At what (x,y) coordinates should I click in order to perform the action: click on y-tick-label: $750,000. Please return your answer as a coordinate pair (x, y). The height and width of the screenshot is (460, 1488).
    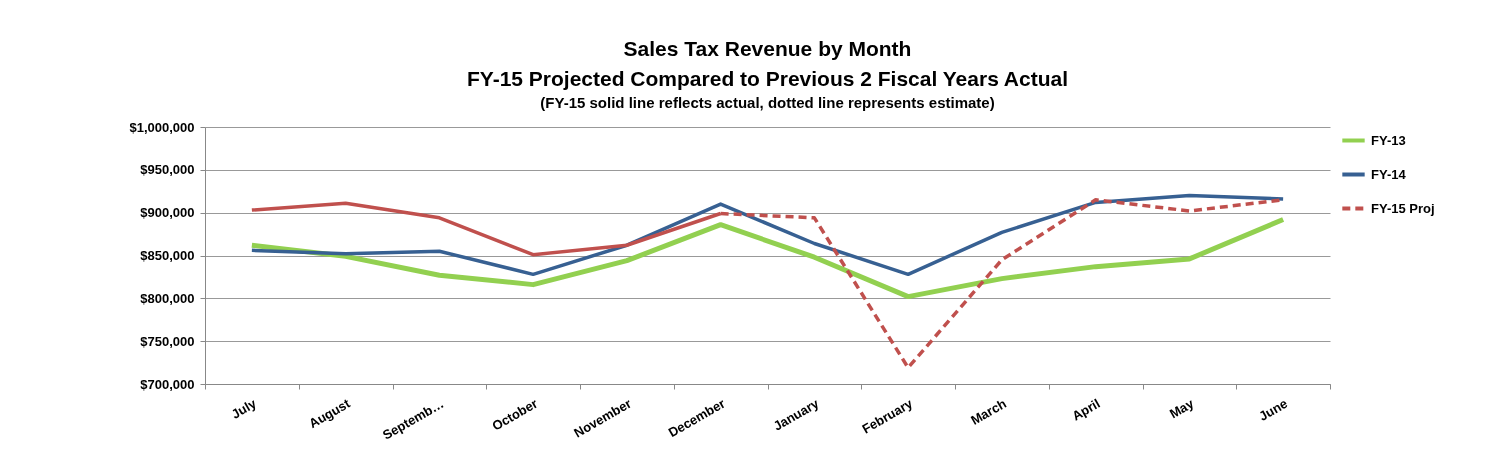
    Looking at the image, I should click on (167, 341).